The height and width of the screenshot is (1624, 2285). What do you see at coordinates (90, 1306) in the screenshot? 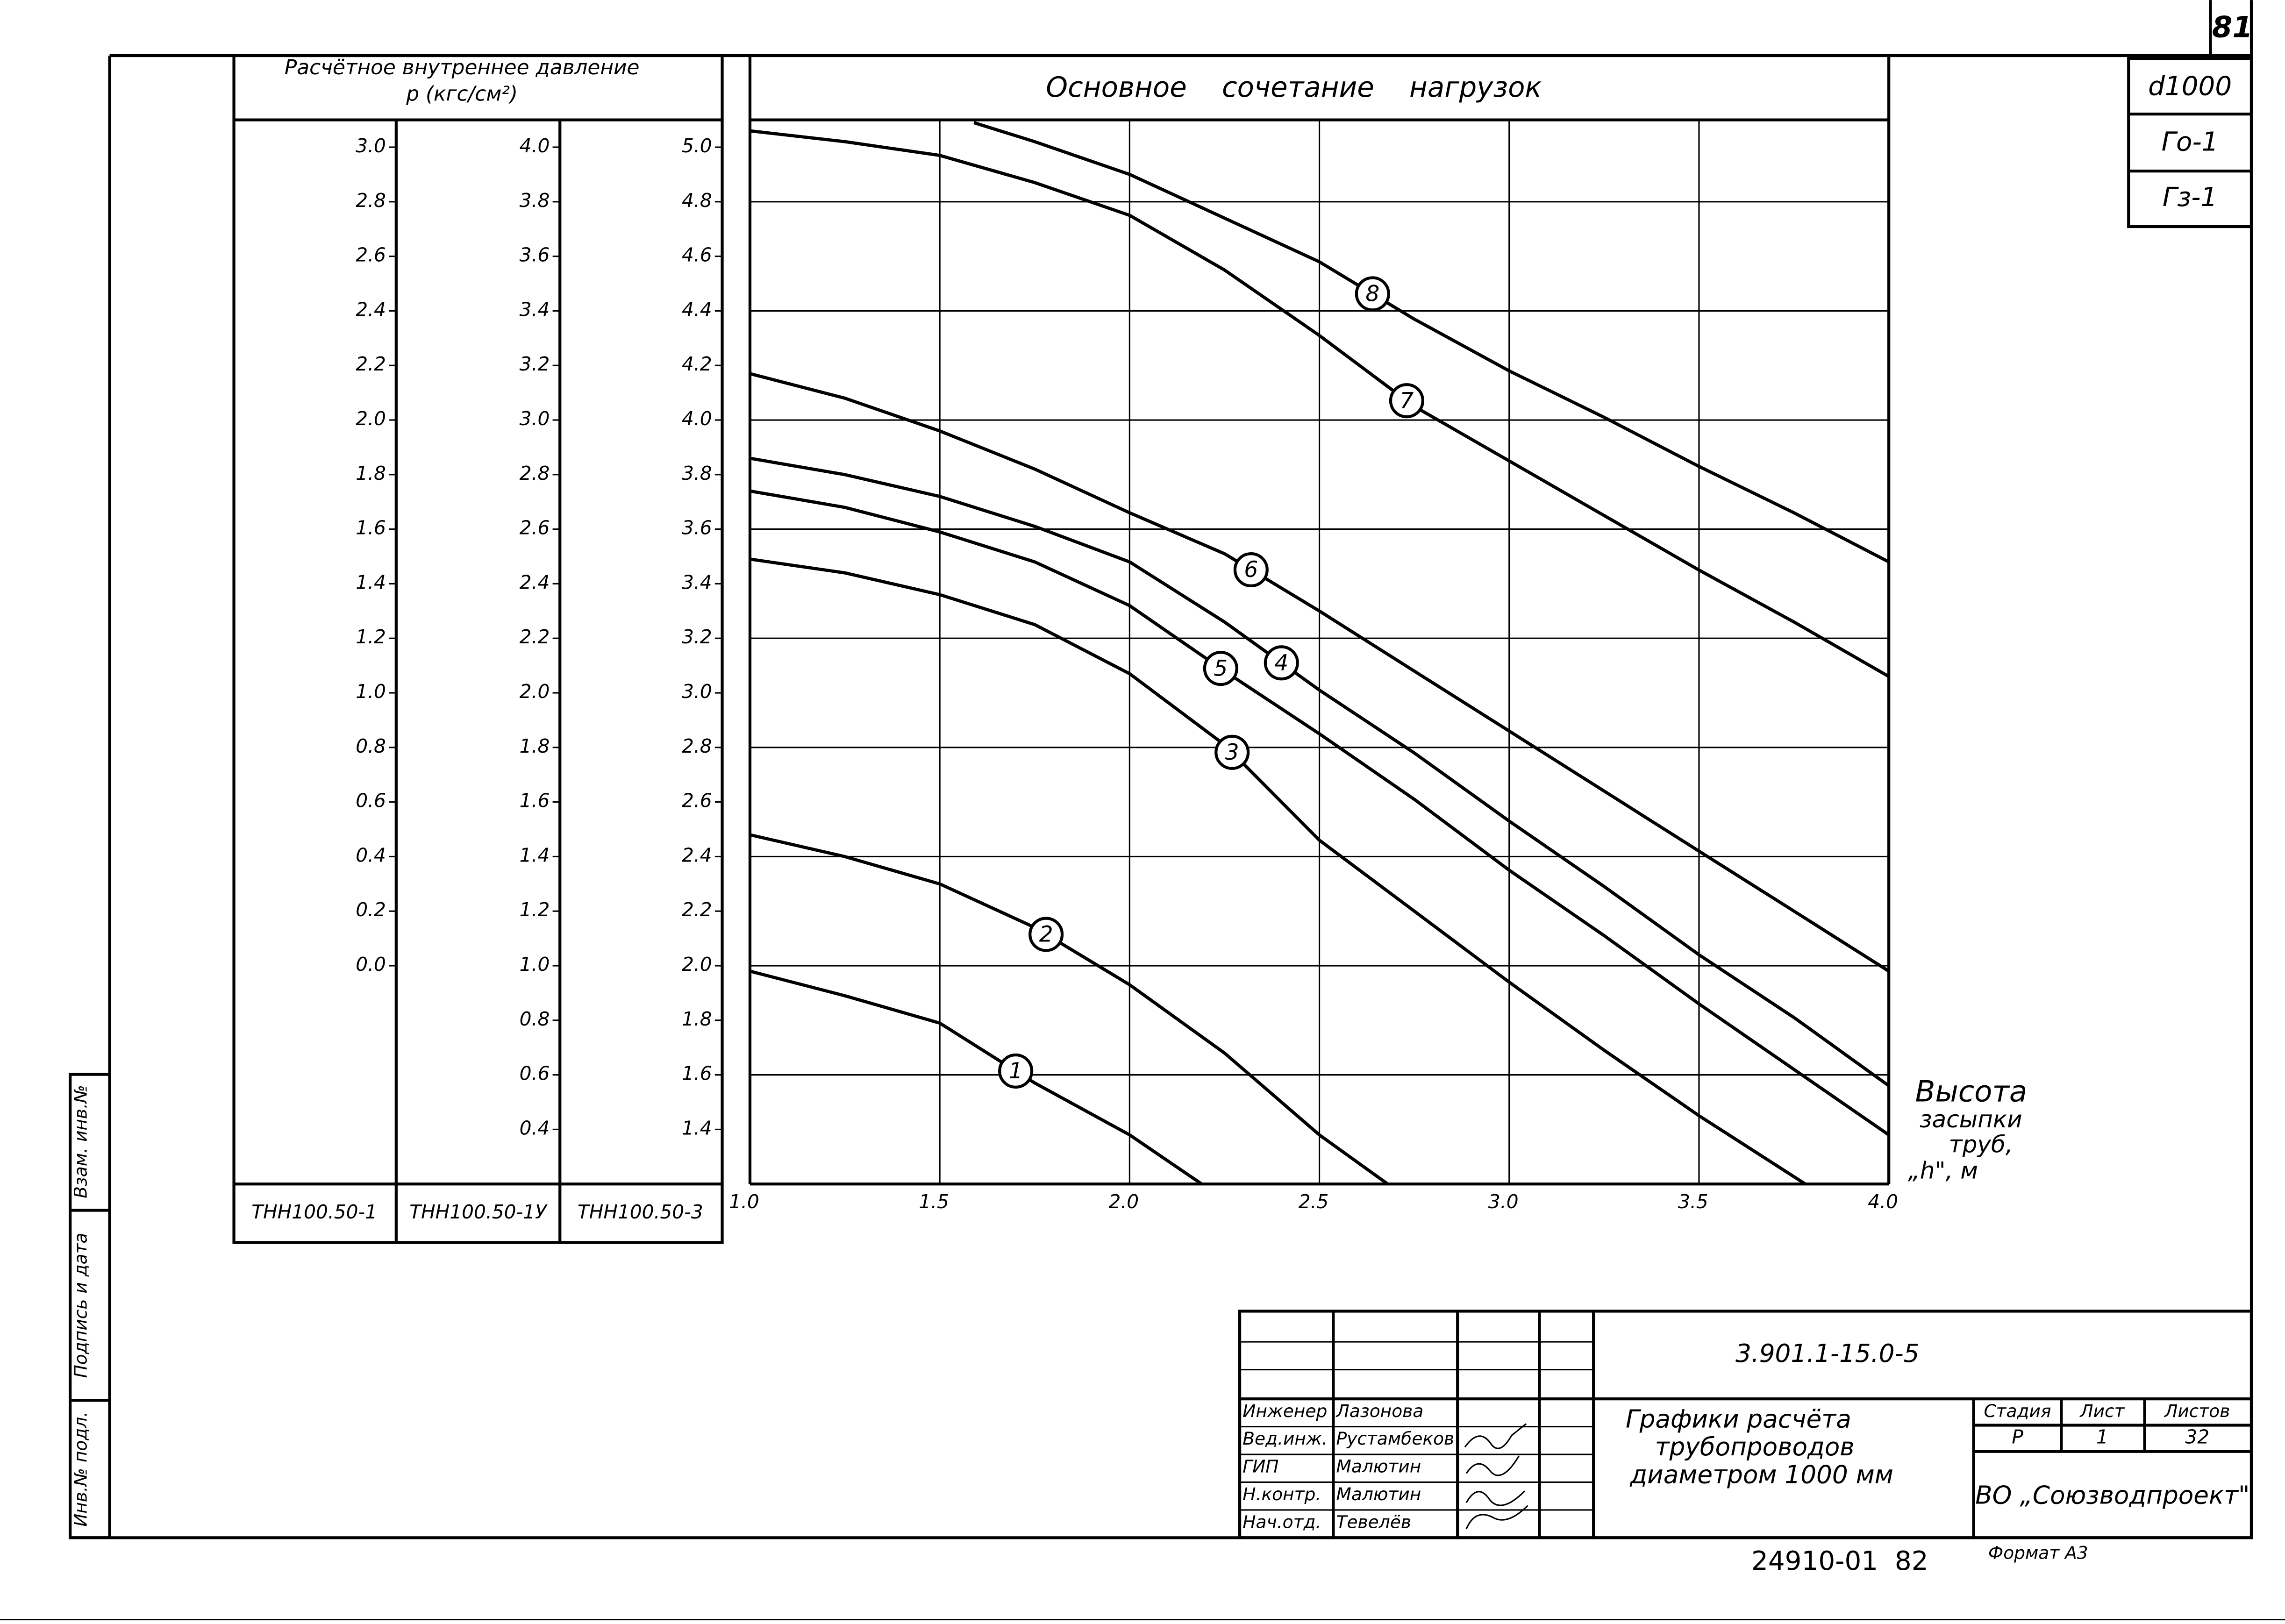
I see `stamp-box` at bounding box center [90, 1306].